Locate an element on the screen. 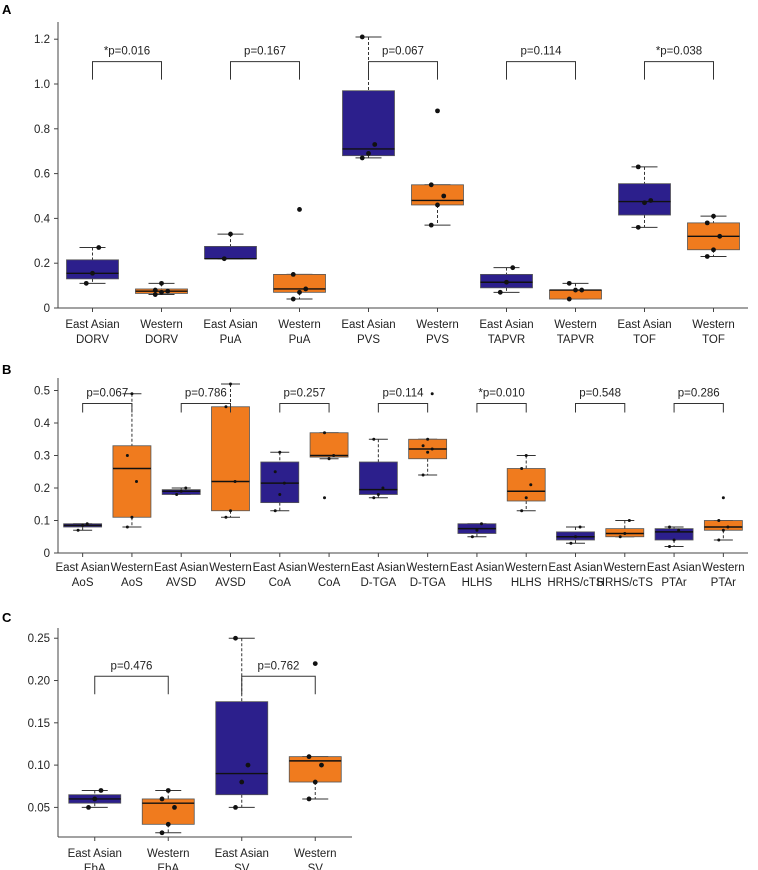 The width and height of the screenshot is (758, 870). panel-a-category-label-defect: DORV is located at coordinates (92, 340).